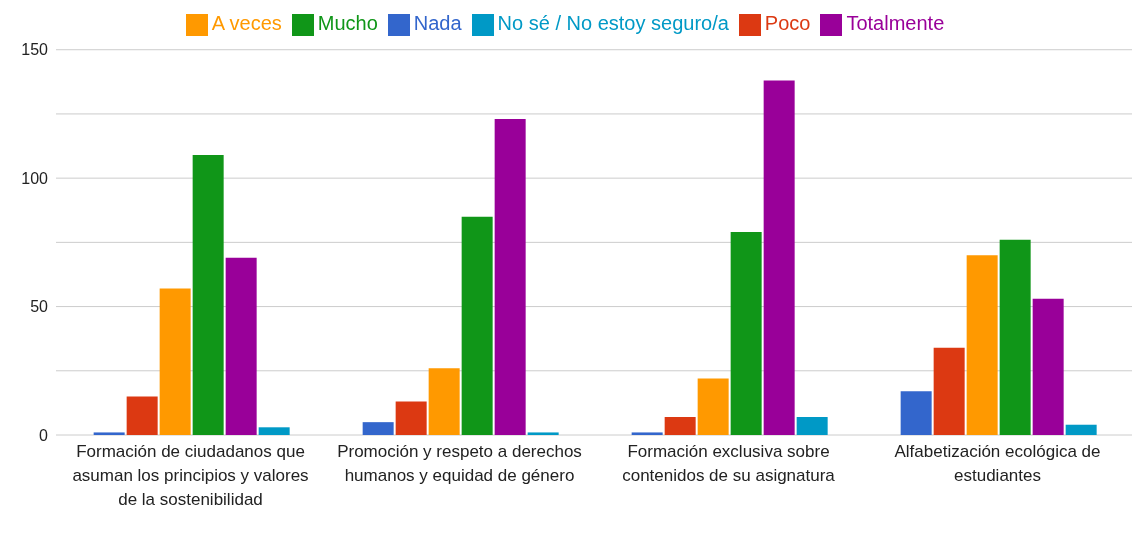 The image size is (1144, 547). What do you see at coordinates (895, 23) in the screenshot?
I see `legend-label: Totalmente` at bounding box center [895, 23].